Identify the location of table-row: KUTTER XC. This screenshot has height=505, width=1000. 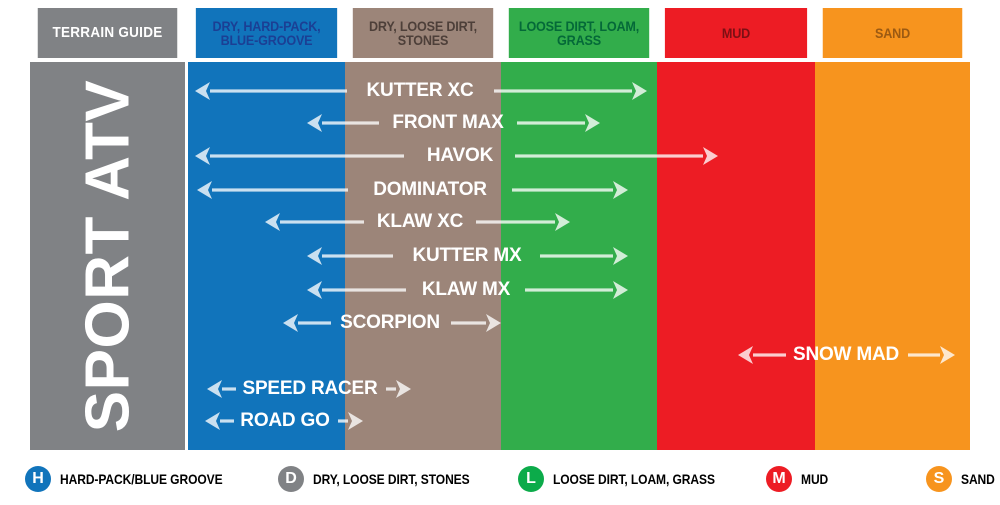
(500, 91).